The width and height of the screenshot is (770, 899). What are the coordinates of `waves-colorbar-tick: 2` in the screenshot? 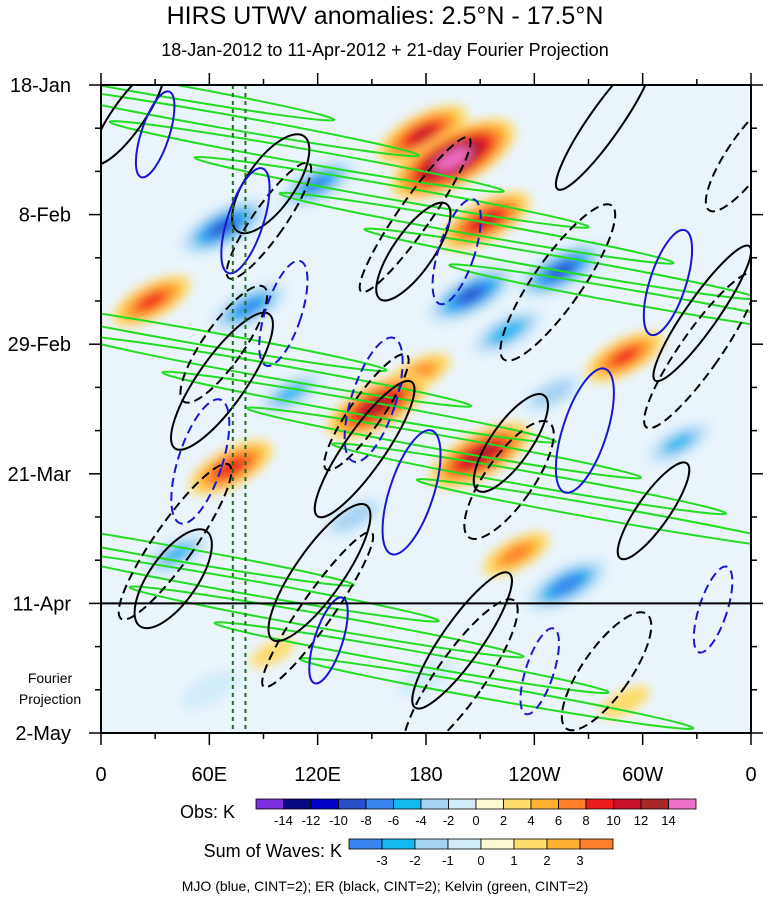 It's located at (546, 860).